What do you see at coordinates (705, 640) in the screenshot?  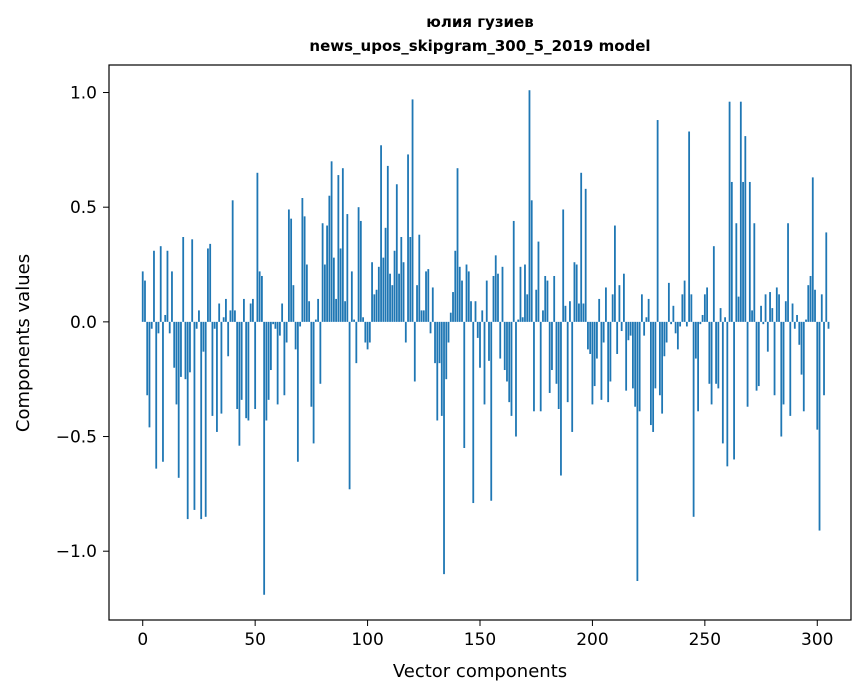 I see `x-tick-label: 250` at bounding box center [705, 640].